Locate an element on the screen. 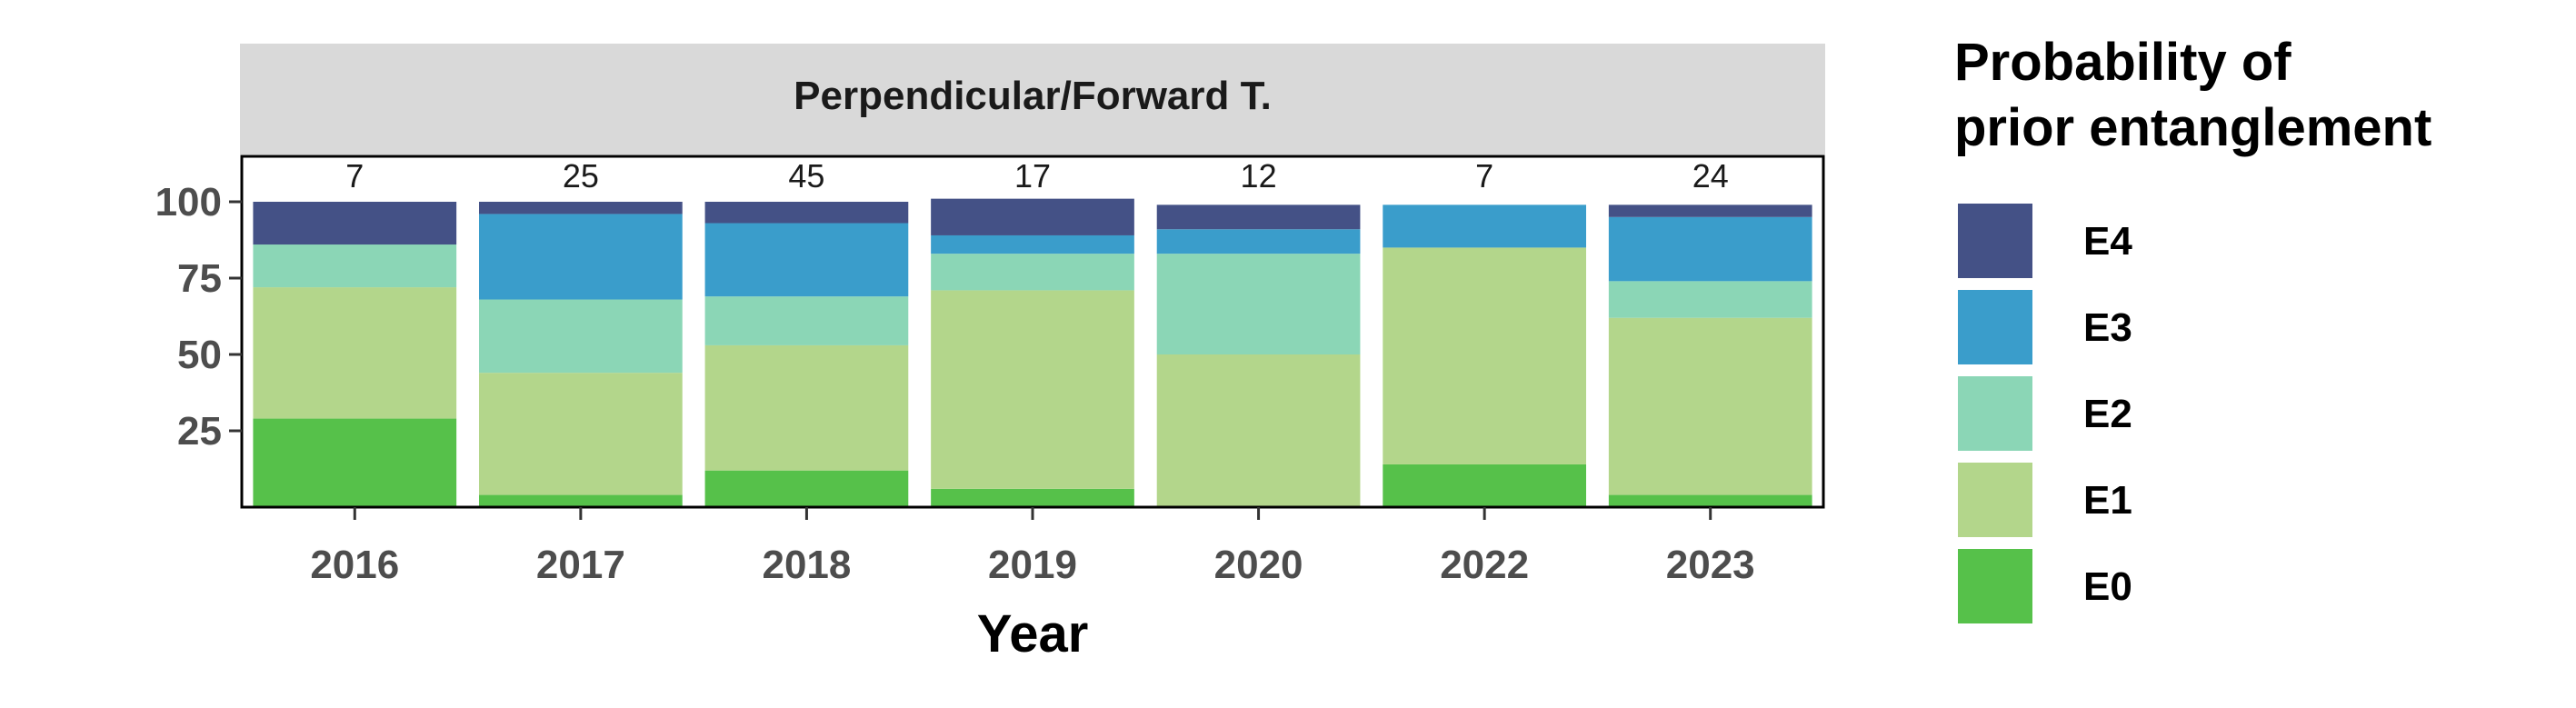  bar-e2-2023 is located at coordinates (1710, 300).